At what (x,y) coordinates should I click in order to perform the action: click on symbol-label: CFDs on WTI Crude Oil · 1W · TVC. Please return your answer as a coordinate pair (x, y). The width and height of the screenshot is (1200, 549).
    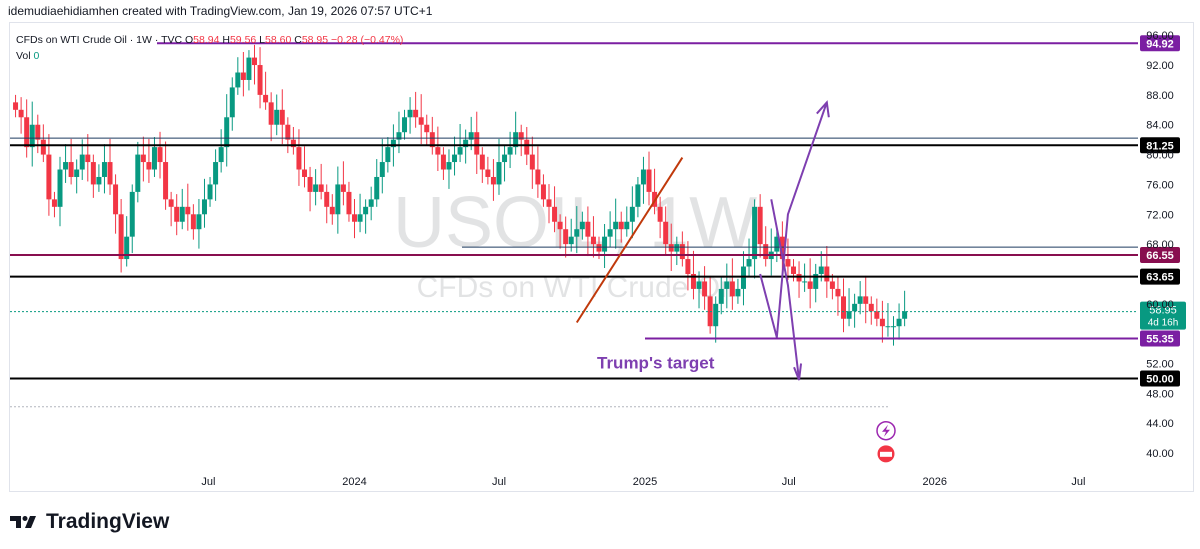
    Looking at the image, I should click on (99, 40).